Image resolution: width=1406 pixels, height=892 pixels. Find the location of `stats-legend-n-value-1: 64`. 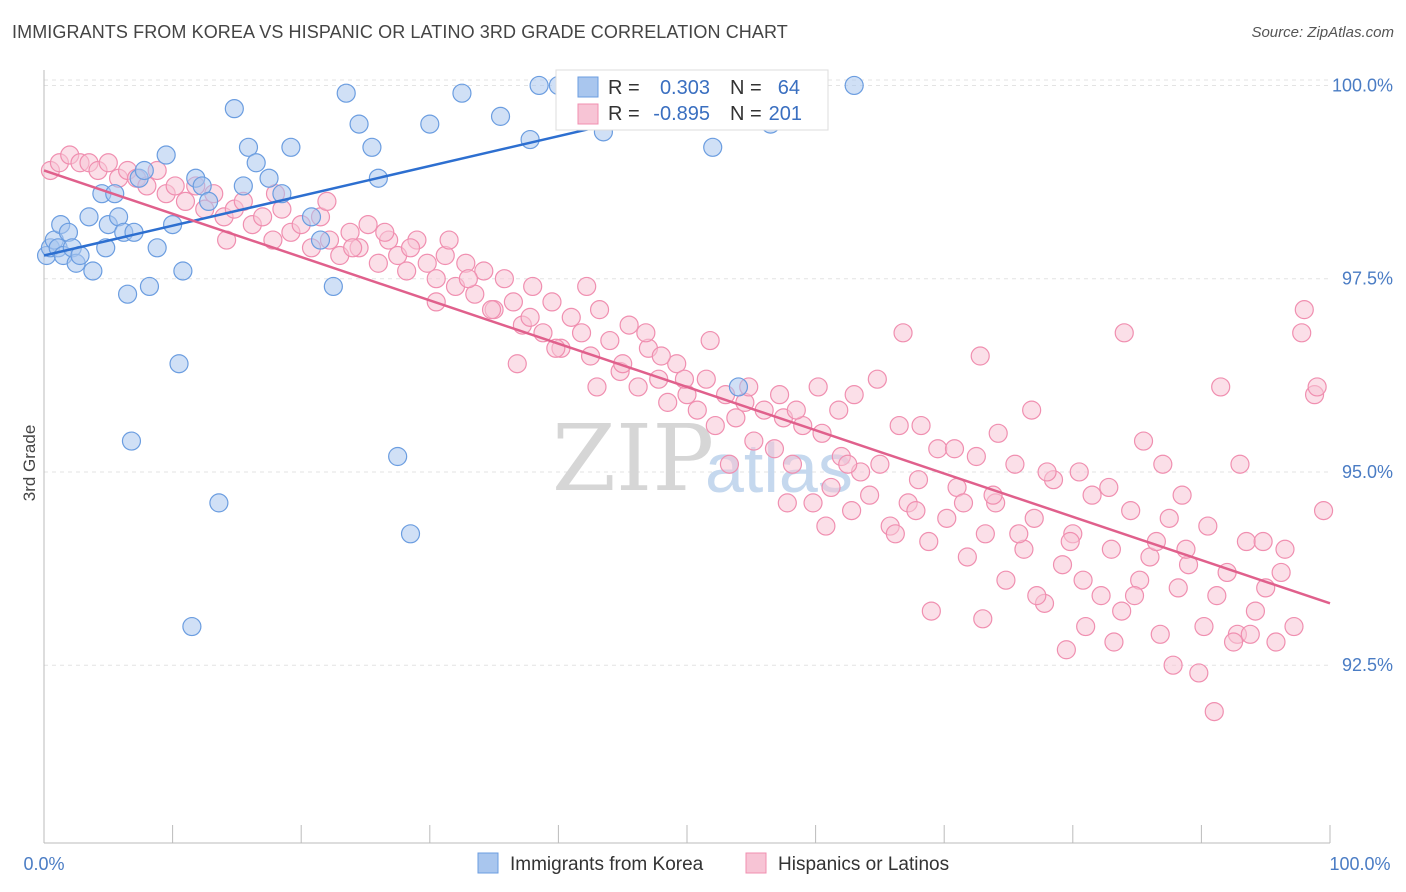

stats-legend-n-value-1: 64 is located at coordinates (789, 88).